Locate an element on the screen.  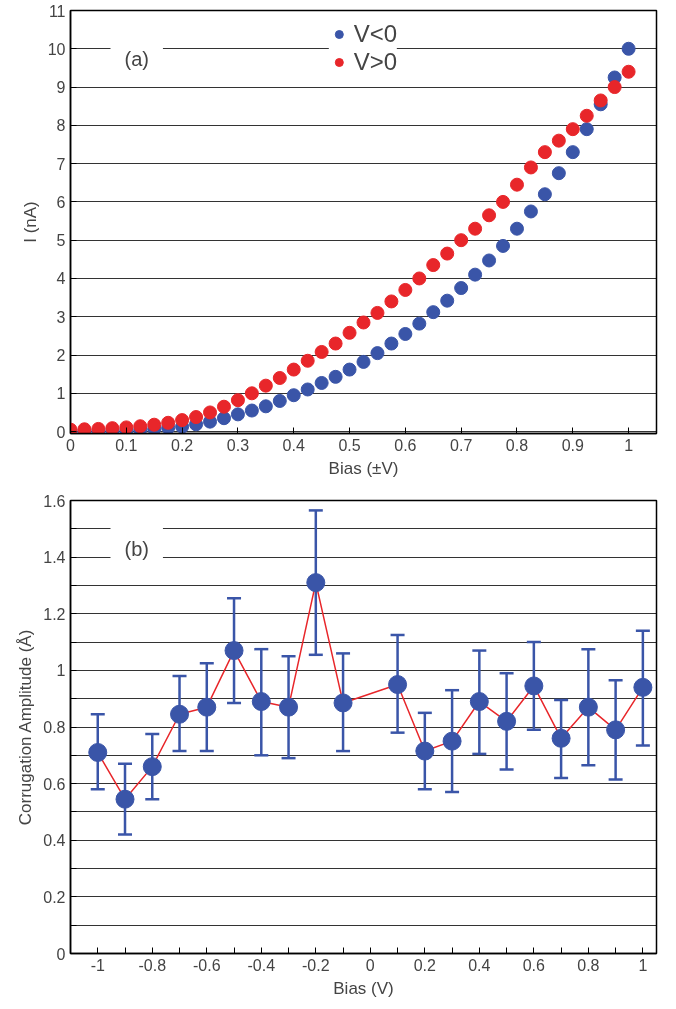
x-axis-title: Bias (±V) is located at coordinates (363, 468).